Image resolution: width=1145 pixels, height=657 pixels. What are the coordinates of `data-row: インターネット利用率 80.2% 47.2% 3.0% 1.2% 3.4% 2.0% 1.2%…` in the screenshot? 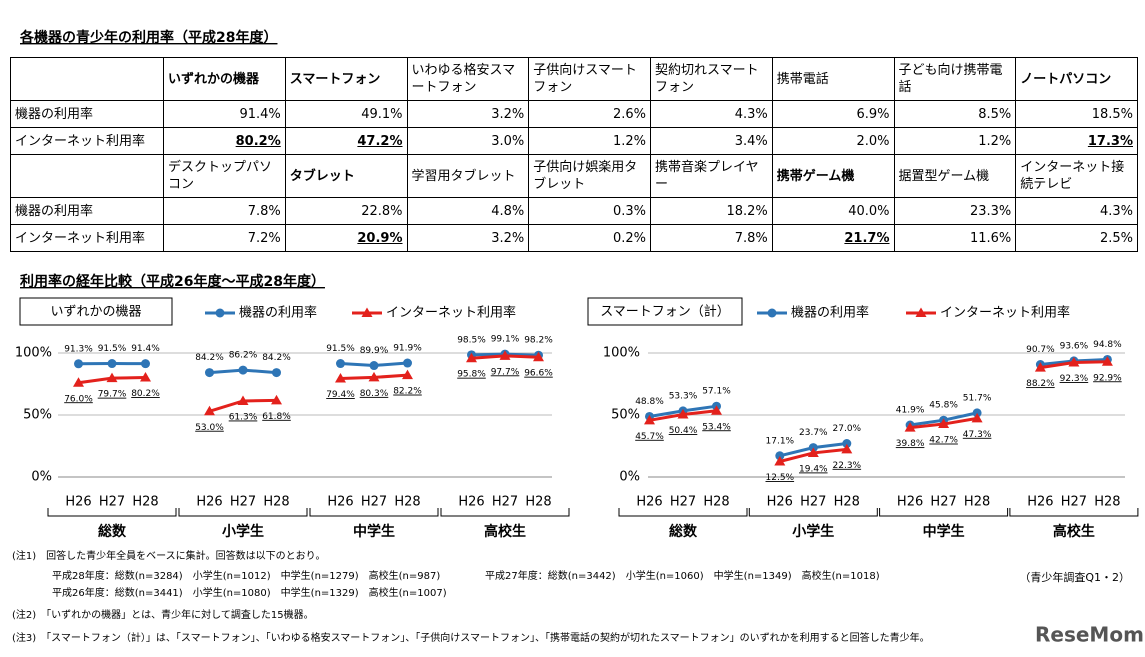 It's located at (574, 141).